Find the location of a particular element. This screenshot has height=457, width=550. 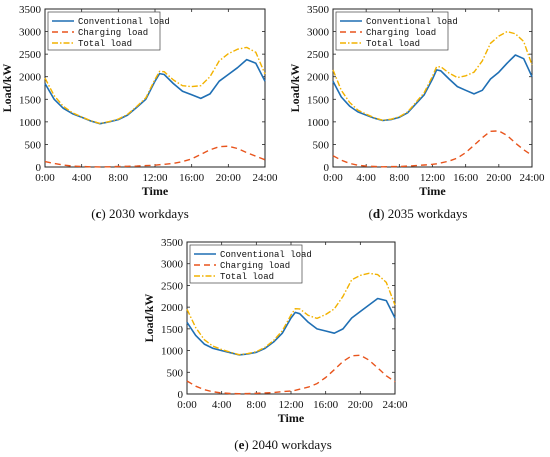

caption-text: 2035 workdays is located at coordinates (428, 213).